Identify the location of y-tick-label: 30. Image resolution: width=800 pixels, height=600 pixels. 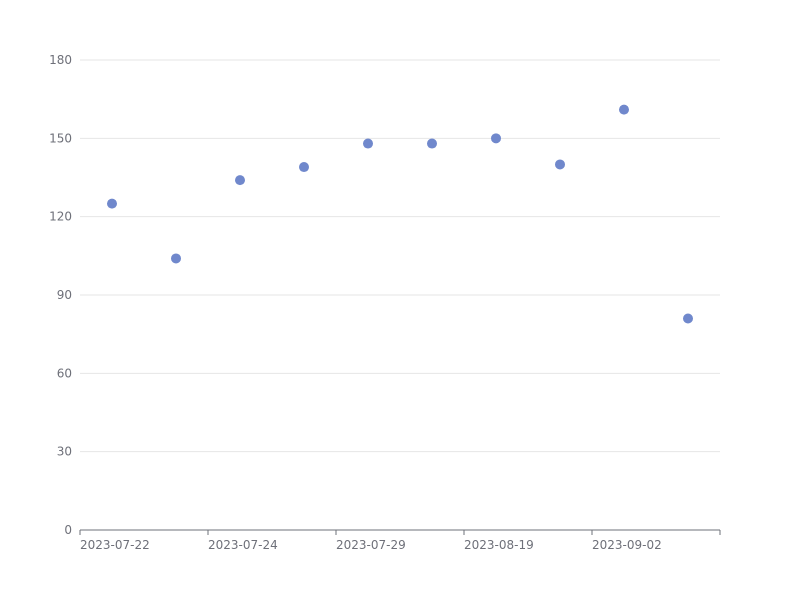
(64, 452).